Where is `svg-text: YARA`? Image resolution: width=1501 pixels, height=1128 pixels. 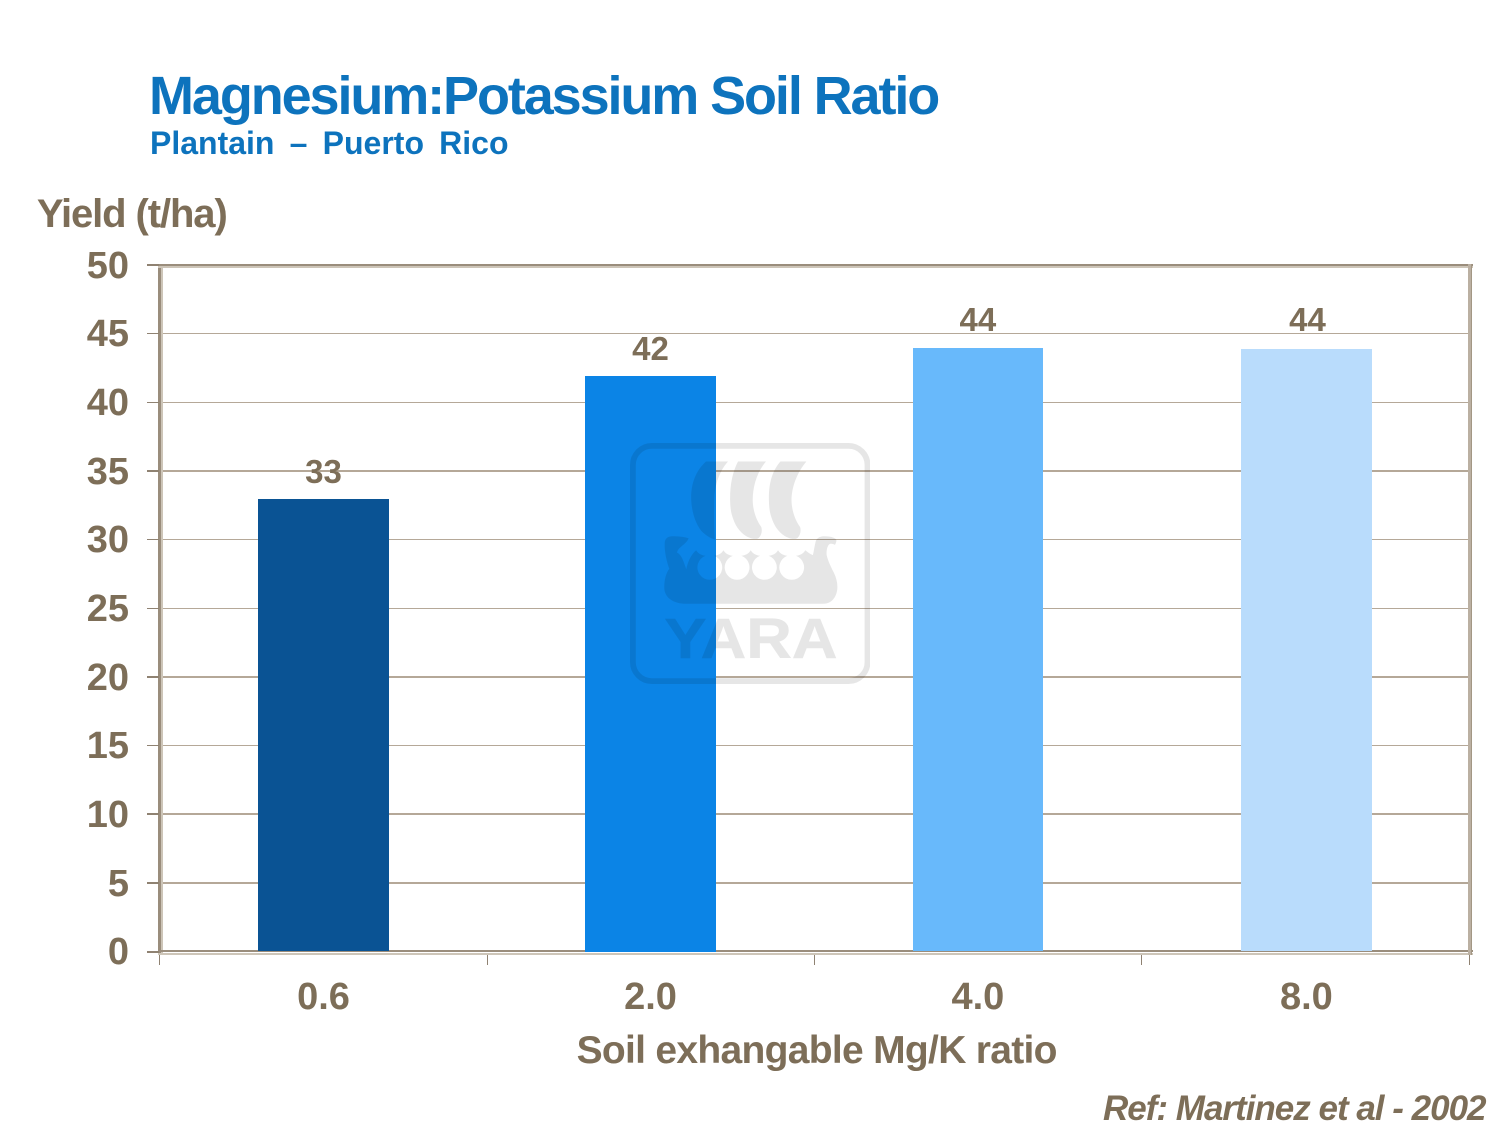
svg-text: YARA is located at coordinates (750, 639).